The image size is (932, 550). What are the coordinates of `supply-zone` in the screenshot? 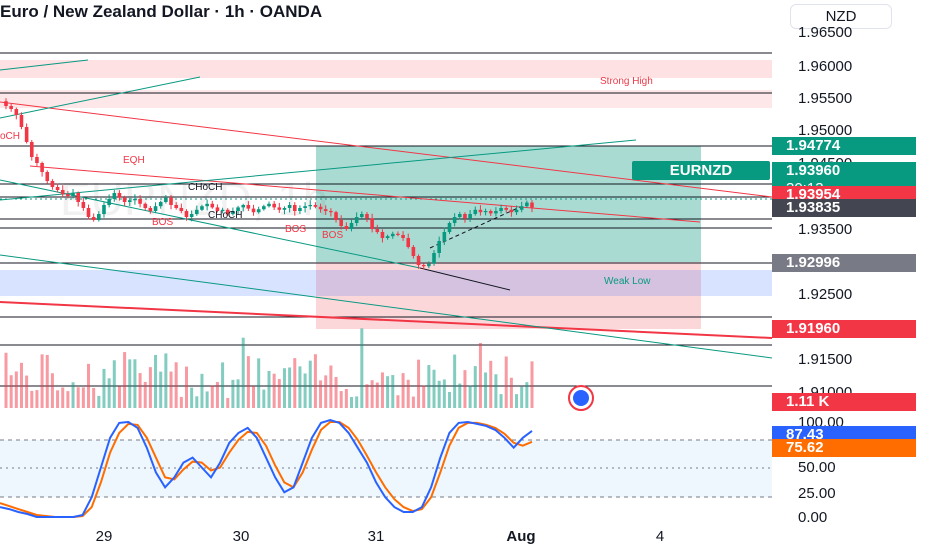 It's located at (386, 99).